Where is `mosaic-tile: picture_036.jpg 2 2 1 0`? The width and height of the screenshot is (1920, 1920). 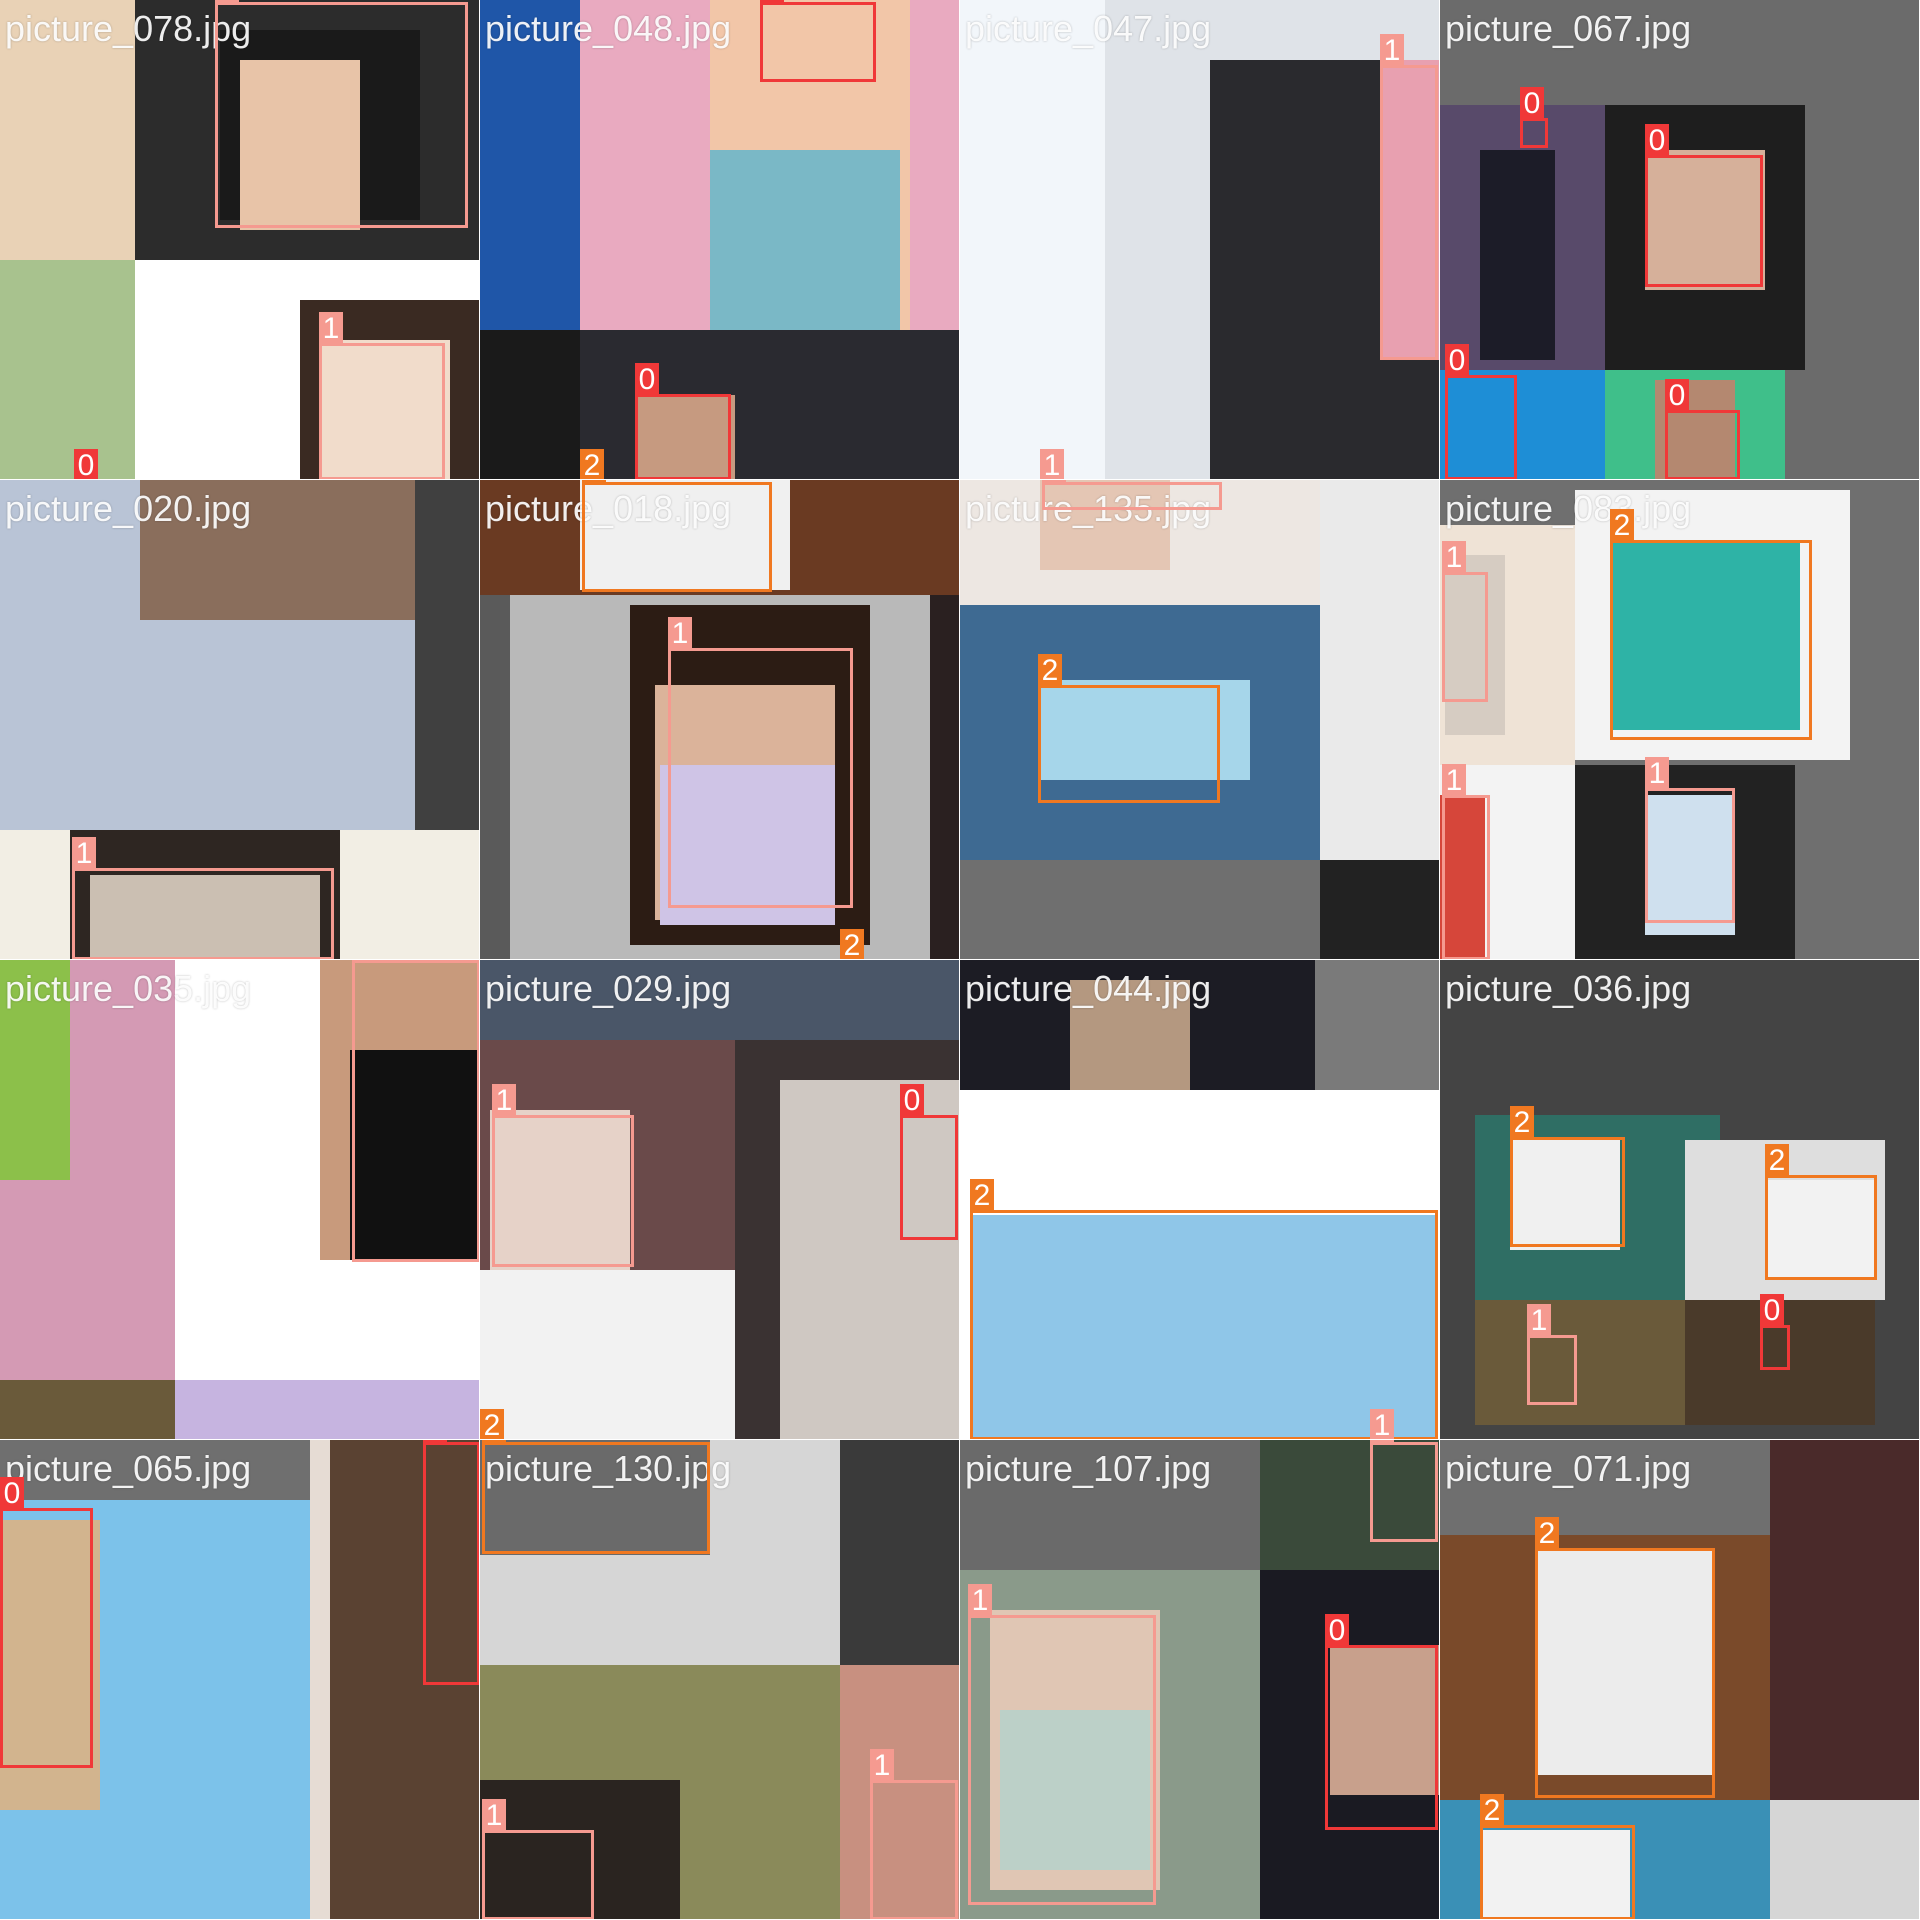
mosaic-tile: picture_036.jpg 2 2 1 0 is located at coordinates (1680, 1200).